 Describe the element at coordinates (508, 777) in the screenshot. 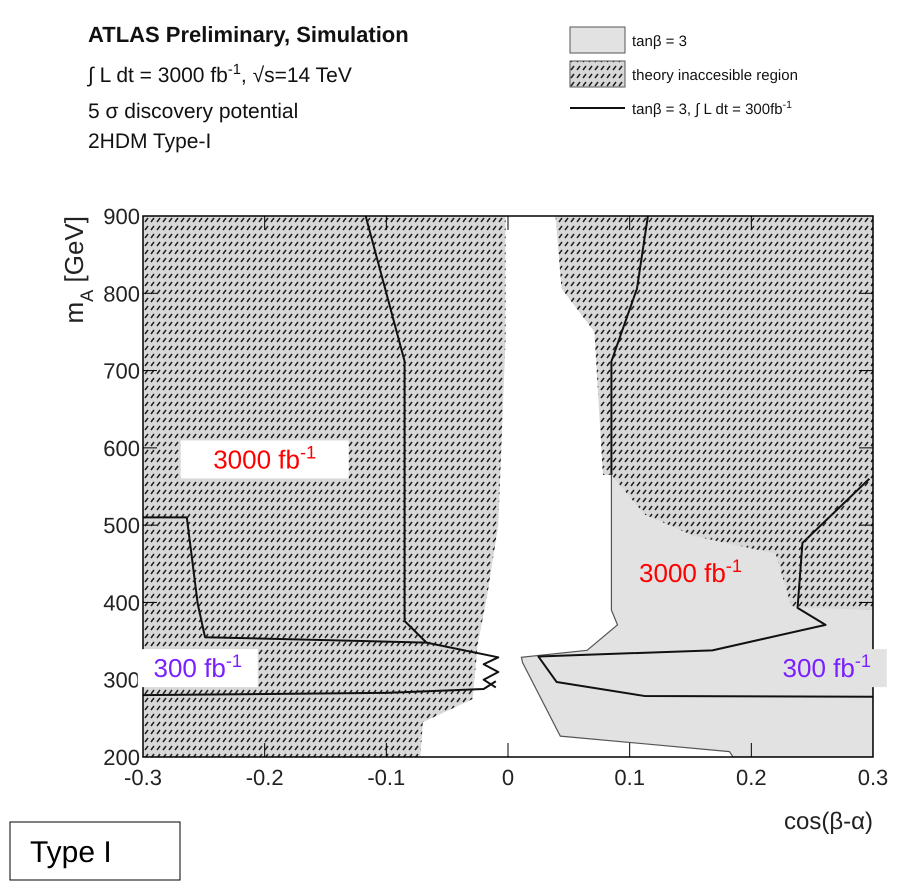

I see `x-tick-label: 0` at that location.